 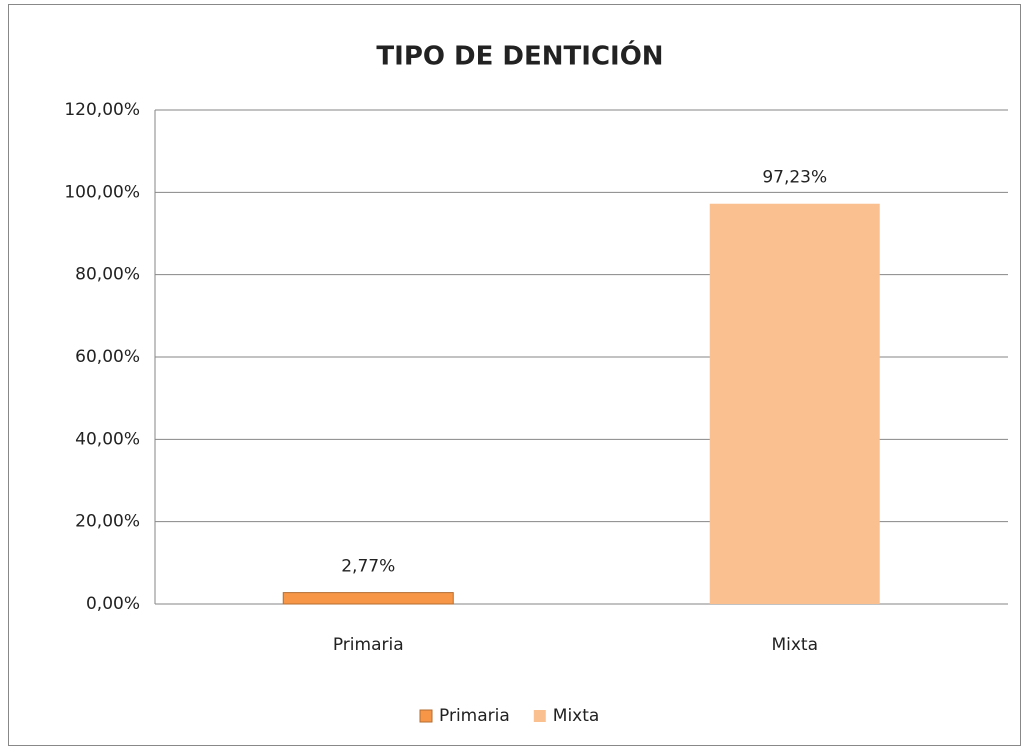 What do you see at coordinates (107, 439) in the screenshot?
I see `y-tick-label: 40,00%` at bounding box center [107, 439].